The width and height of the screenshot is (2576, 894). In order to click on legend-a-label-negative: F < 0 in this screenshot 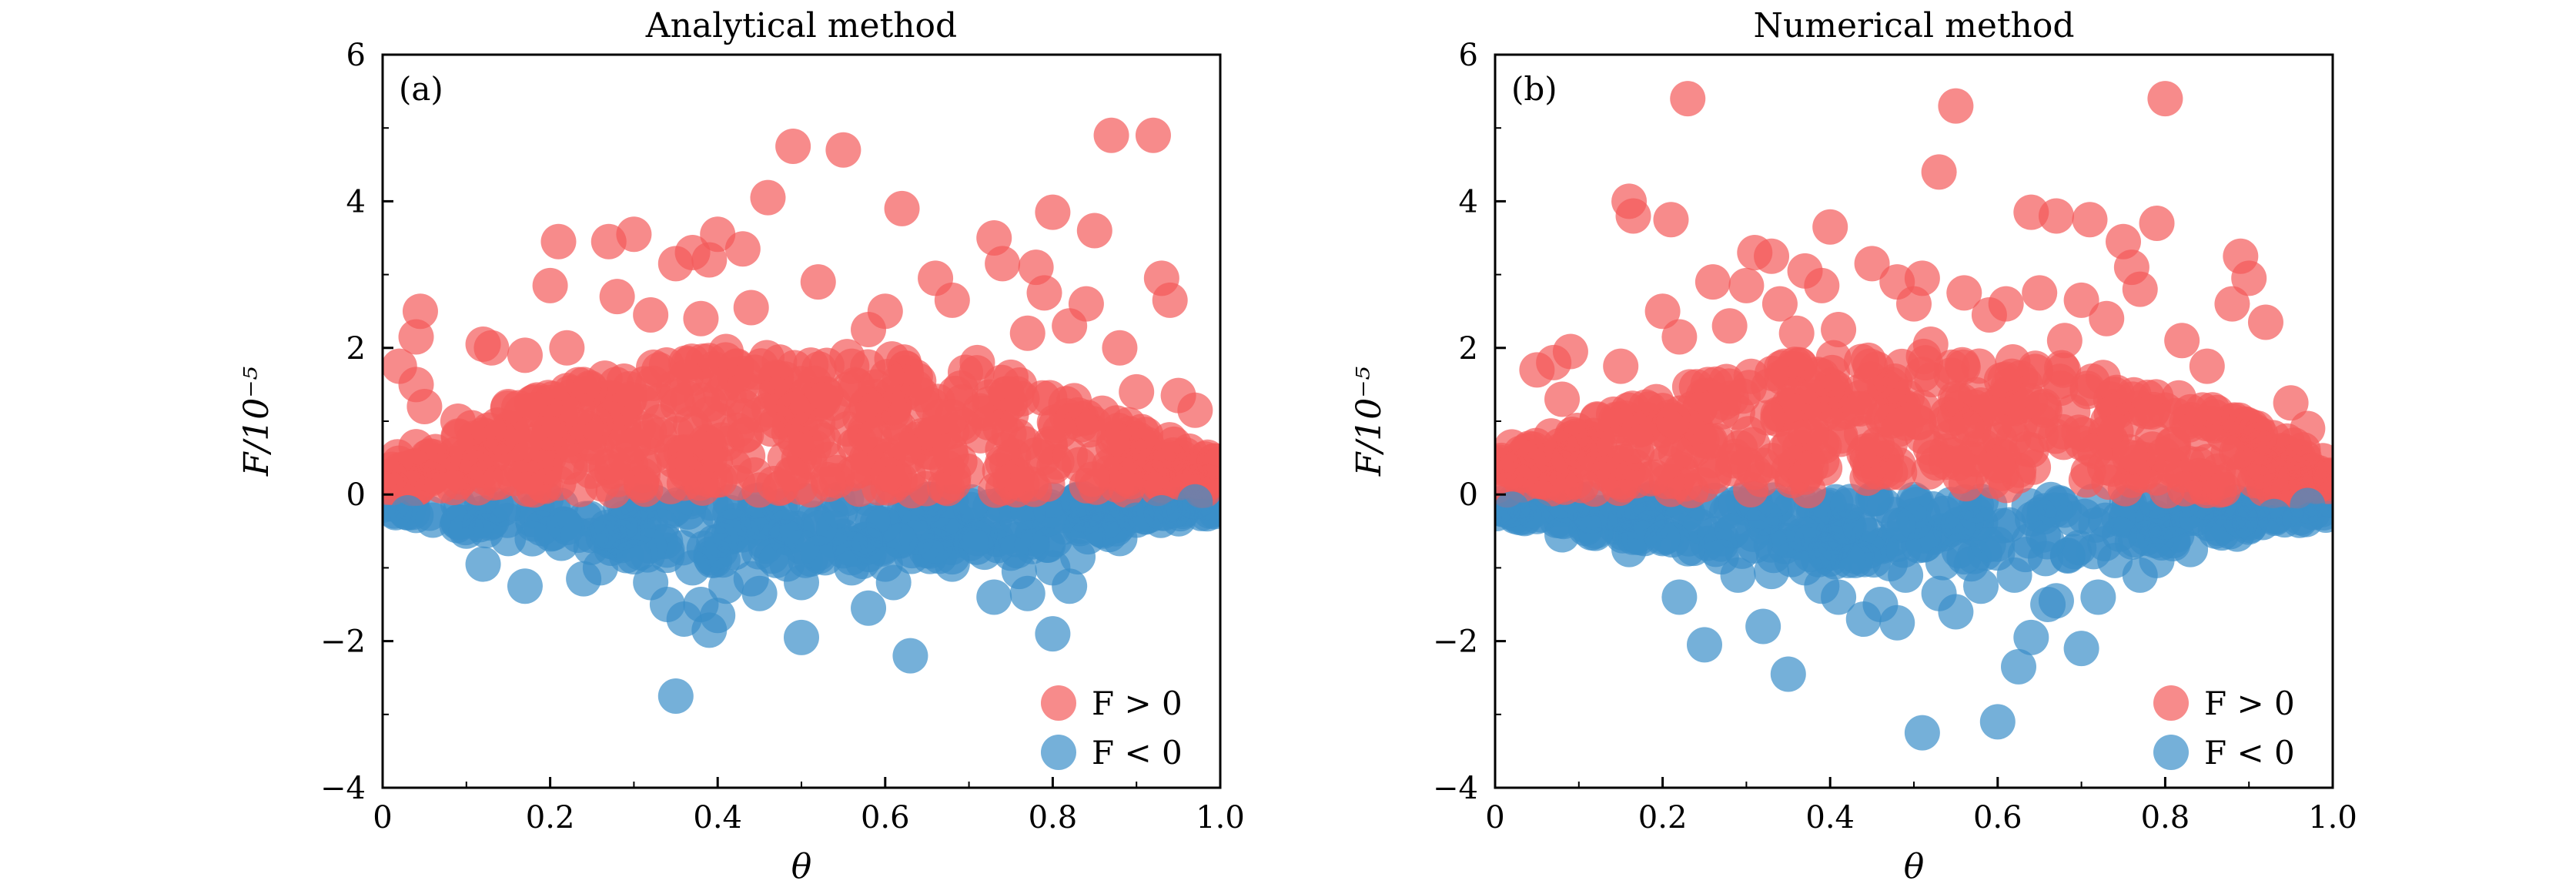, I will do `click(1137, 753)`.